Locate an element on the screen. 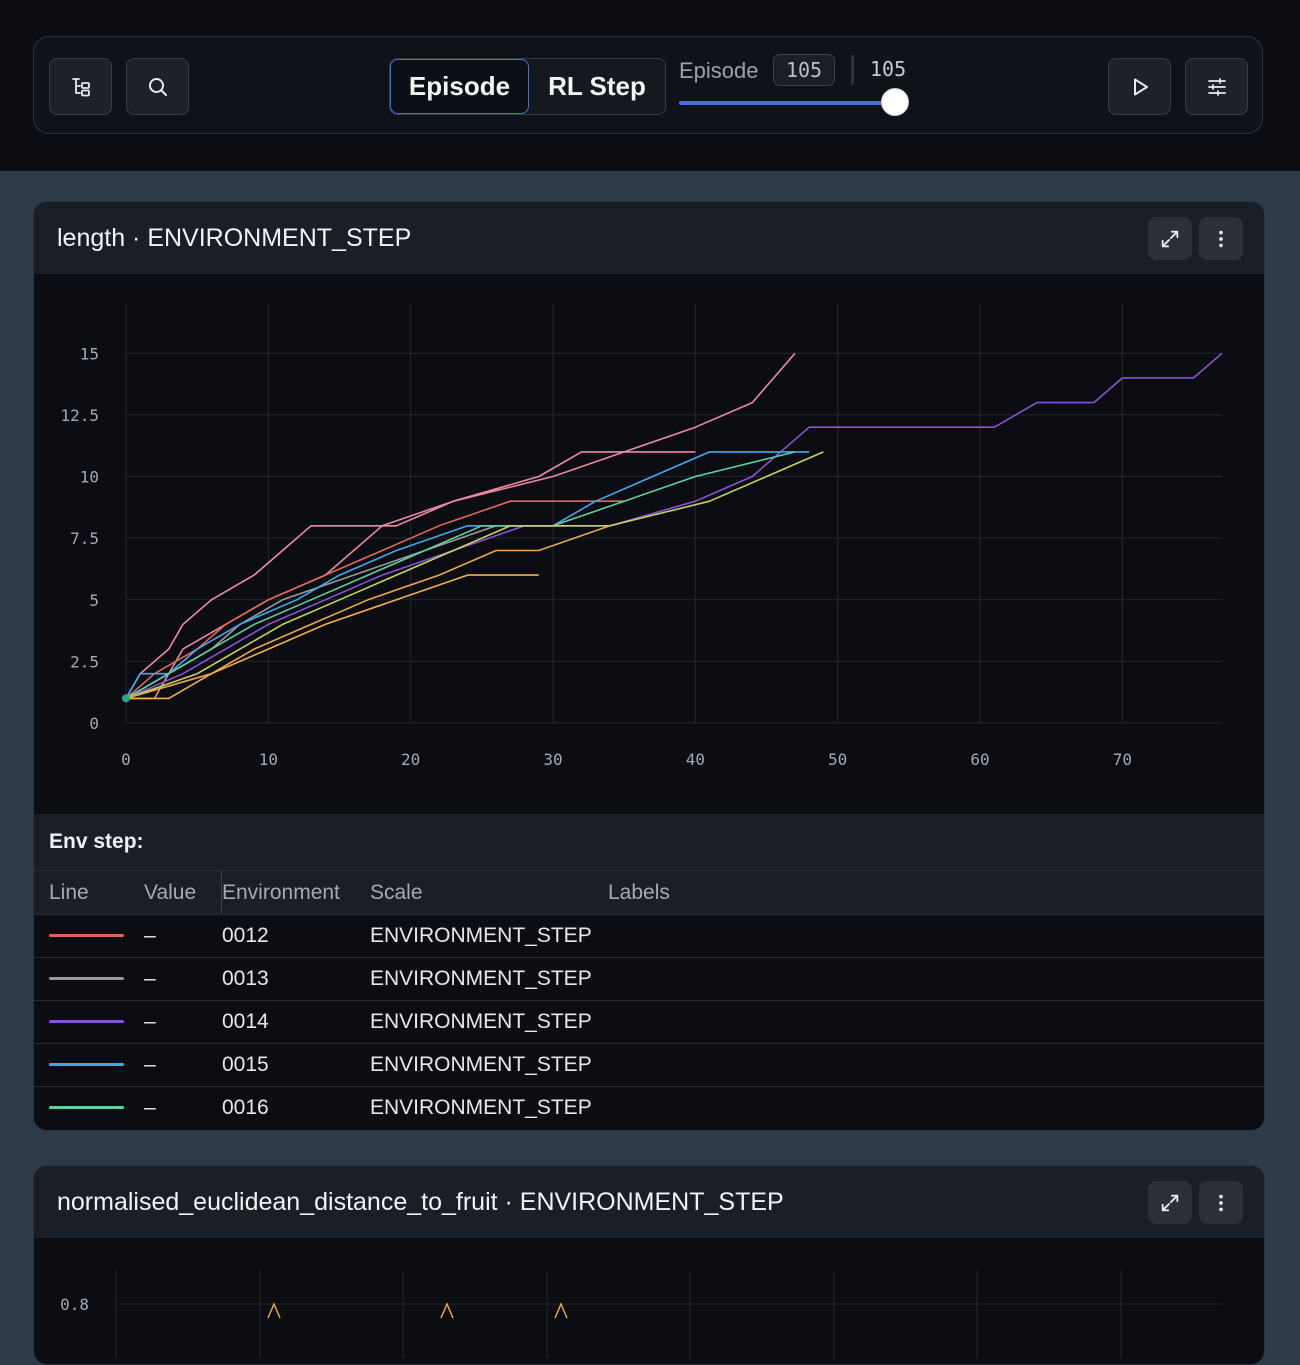 This screenshot has width=1300, height=1365. episode-separator is located at coordinates (852, 70).